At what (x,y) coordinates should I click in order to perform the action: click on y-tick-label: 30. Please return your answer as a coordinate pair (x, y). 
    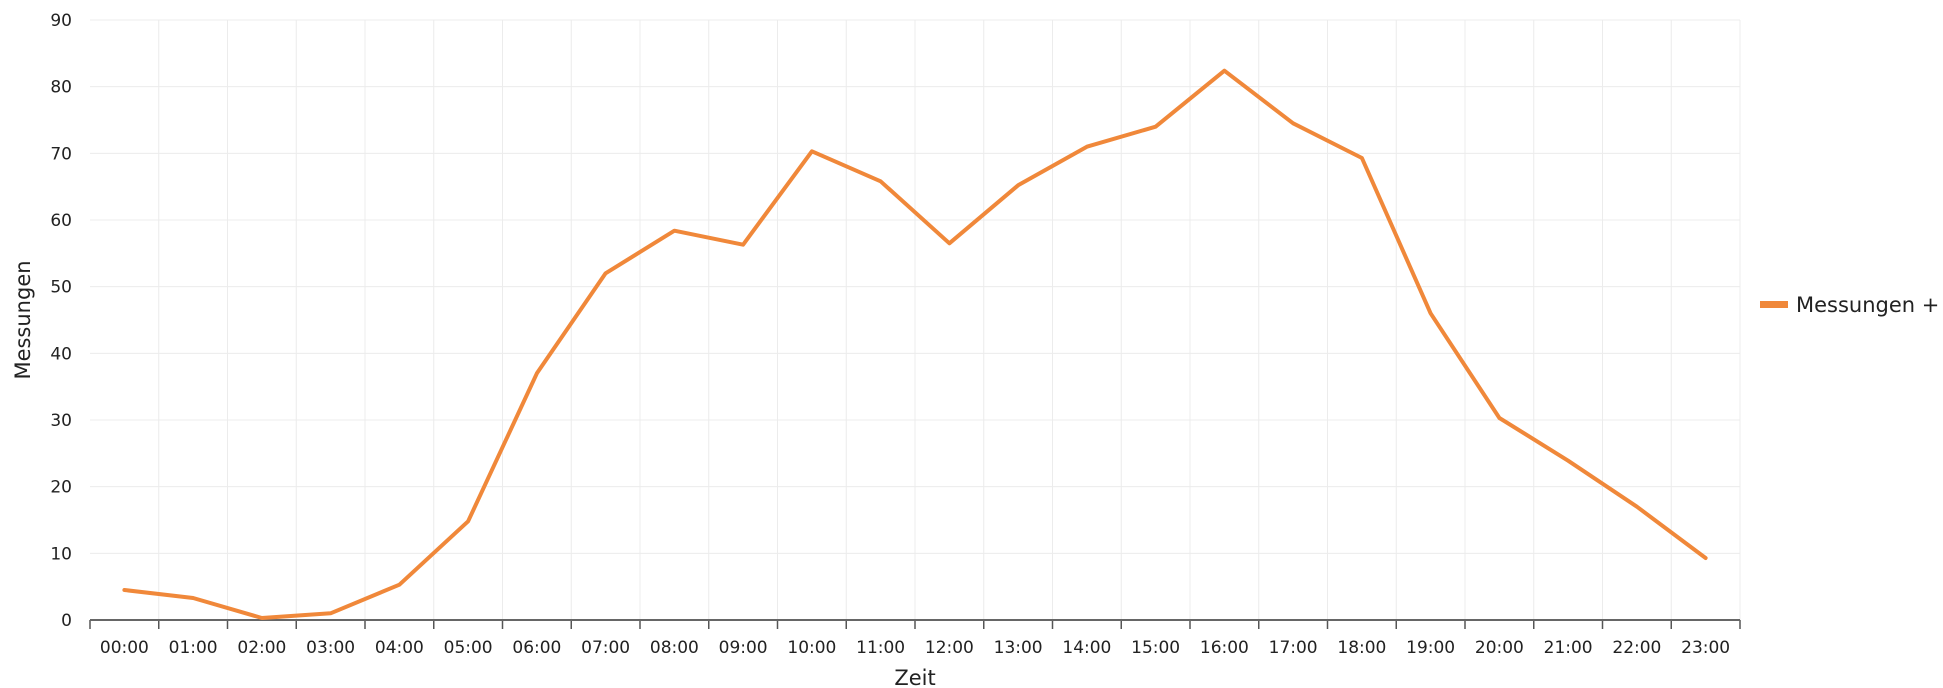
    Looking at the image, I should click on (61, 421).